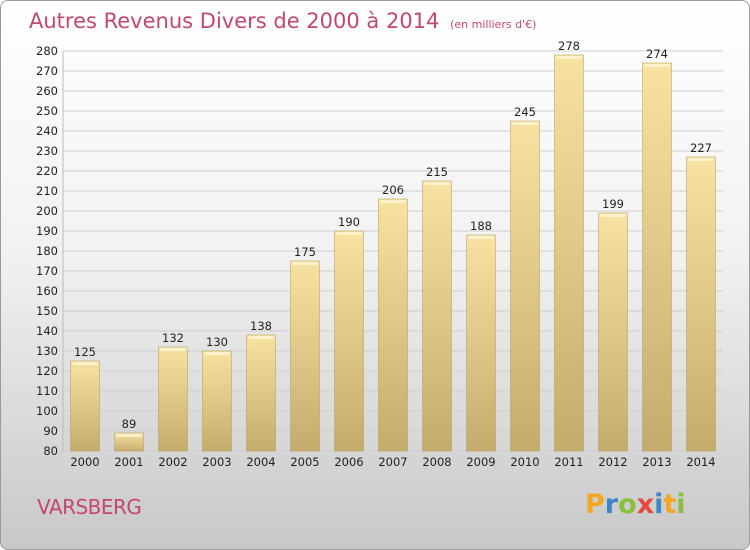  What do you see at coordinates (612, 462) in the screenshot?
I see `x-tick-label: 2012` at bounding box center [612, 462].